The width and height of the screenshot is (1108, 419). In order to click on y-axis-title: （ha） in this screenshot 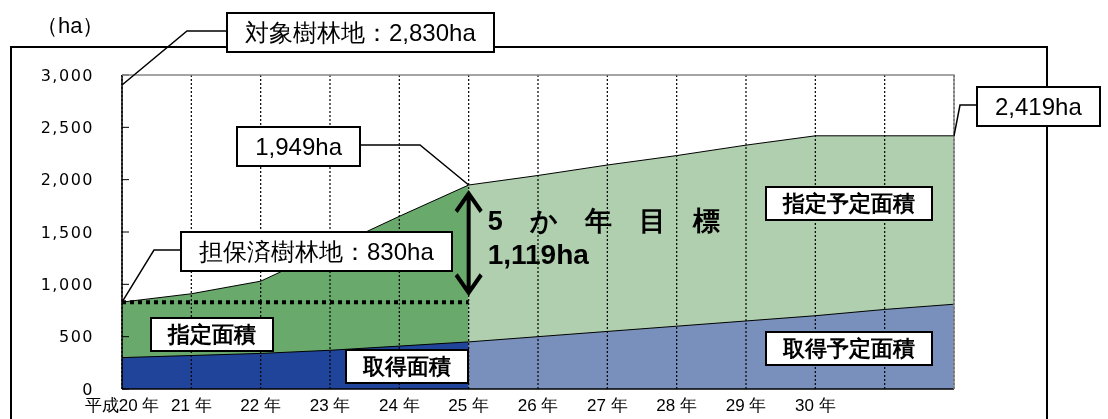, I will do `click(70, 26)`.